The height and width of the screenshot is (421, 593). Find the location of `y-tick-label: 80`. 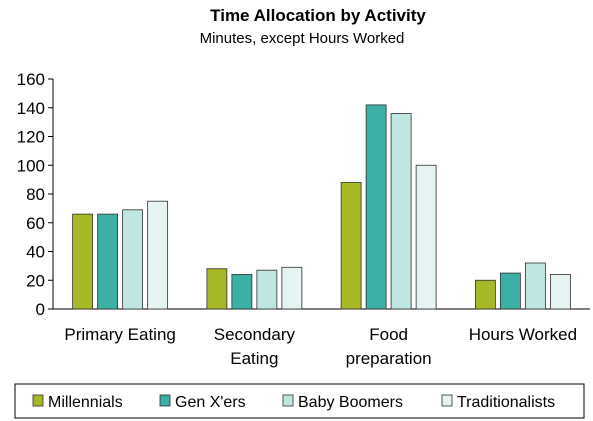

y-tick-label: 80 is located at coordinates (35, 194).